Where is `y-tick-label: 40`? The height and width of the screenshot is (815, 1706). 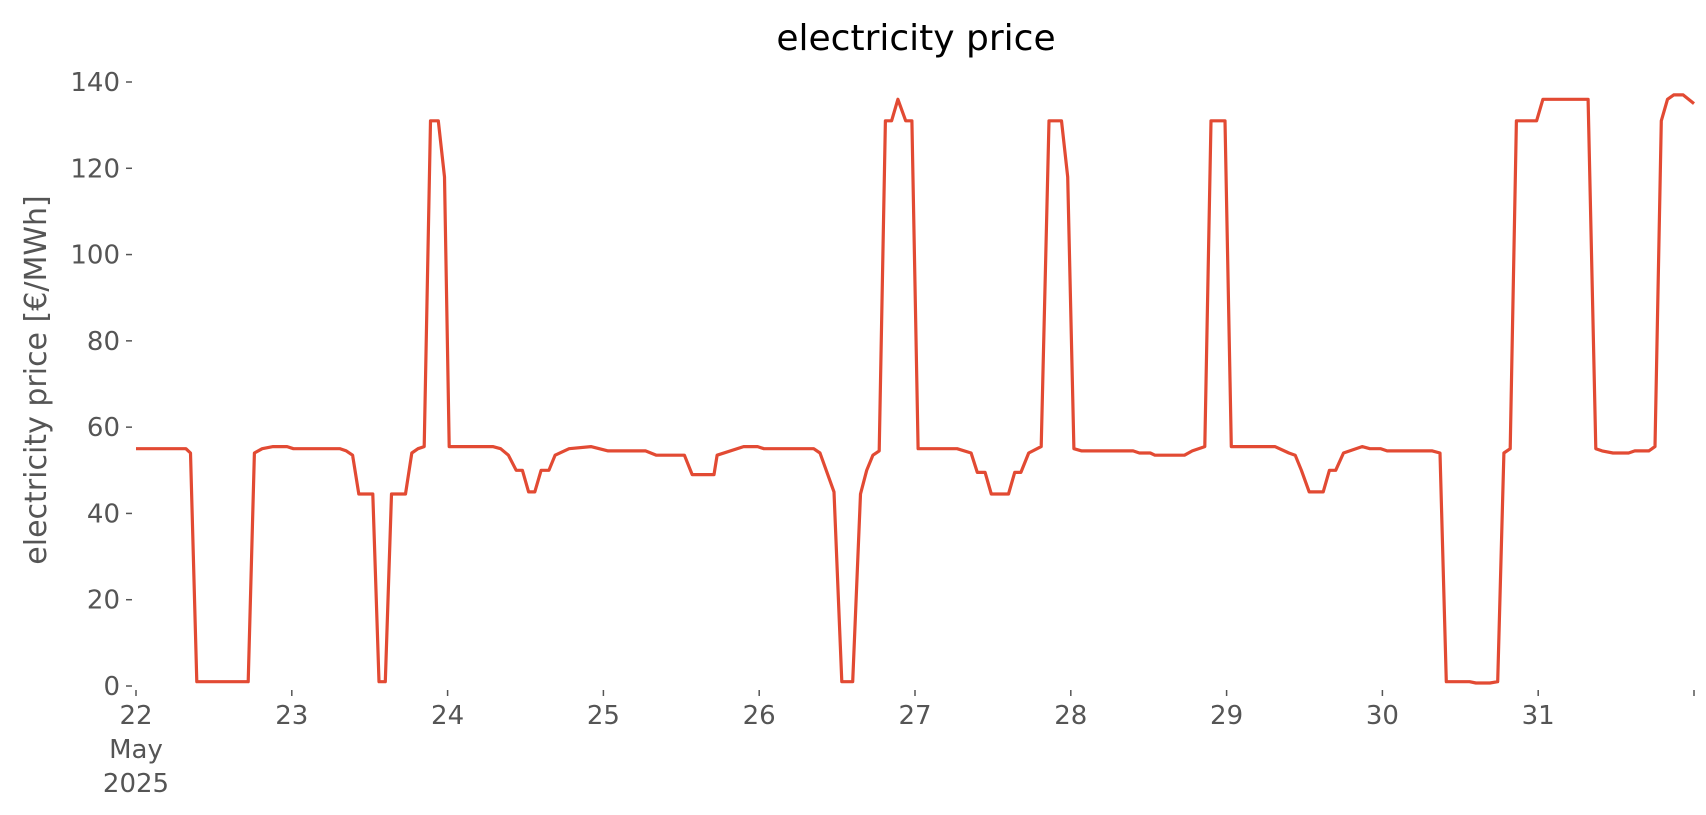
y-tick-label: 40 is located at coordinates (103, 514).